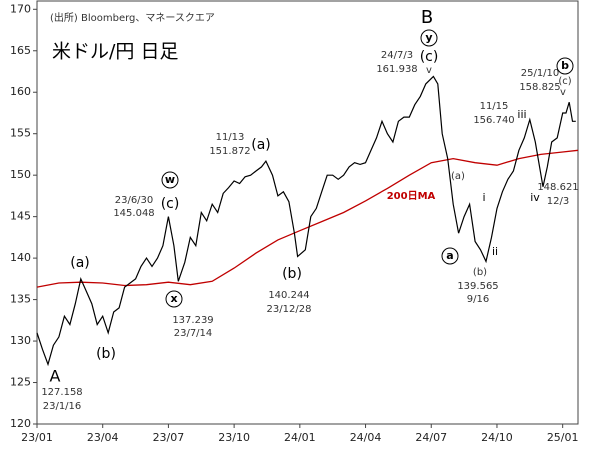 The height and width of the screenshot is (456, 605). What do you see at coordinates (411, 196) in the screenshot?
I see `ma-label: 200日MA` at bounding box center [411, 196].